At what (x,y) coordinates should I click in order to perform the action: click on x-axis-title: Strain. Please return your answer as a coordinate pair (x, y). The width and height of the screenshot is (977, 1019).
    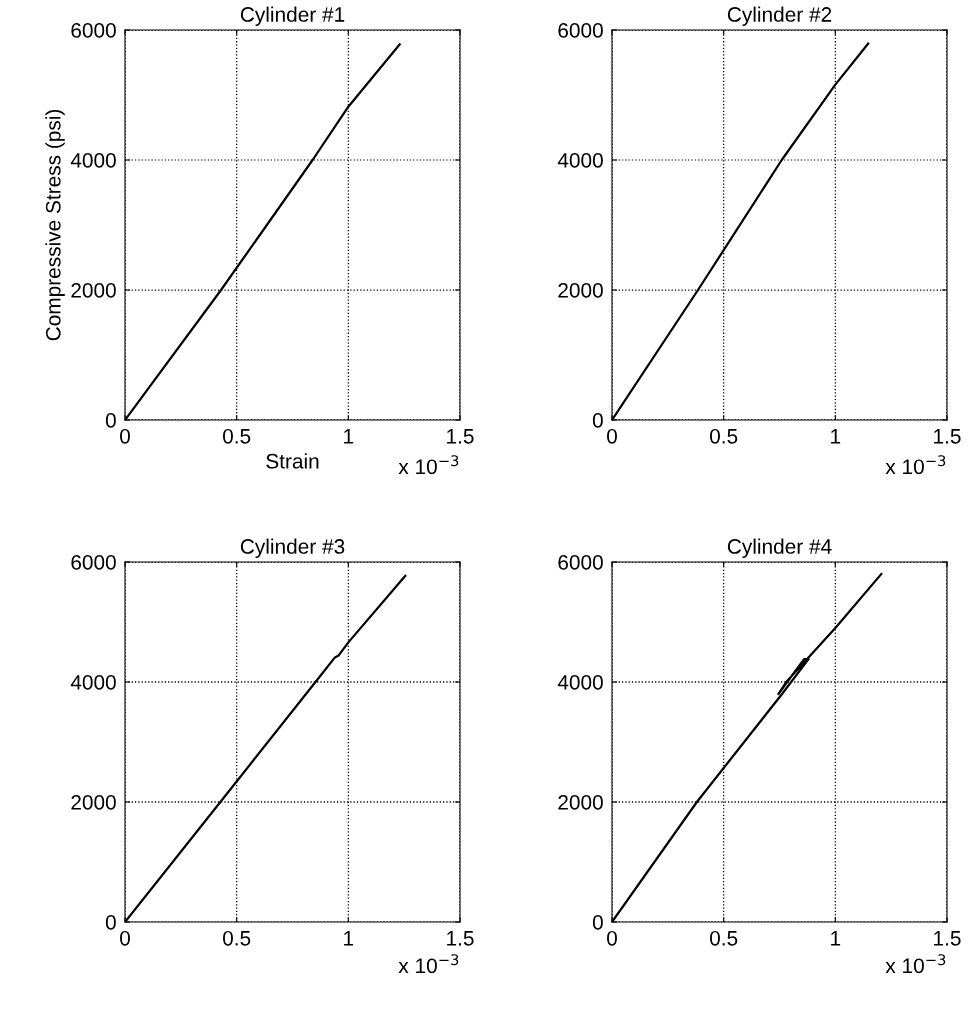
    Looking at the image, I should click on (292, 461).